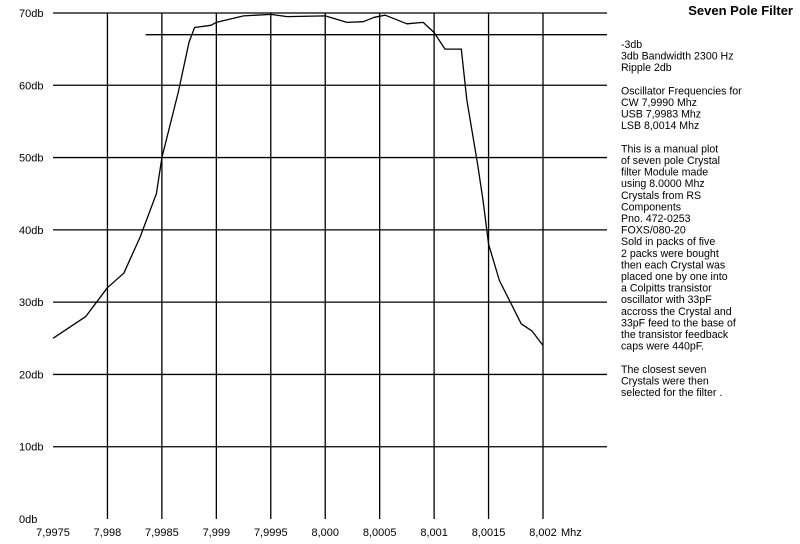 The width and height of the screenshot is (800, 544). I want to click on note-line: FOXS/080-20, so click(653, 231).